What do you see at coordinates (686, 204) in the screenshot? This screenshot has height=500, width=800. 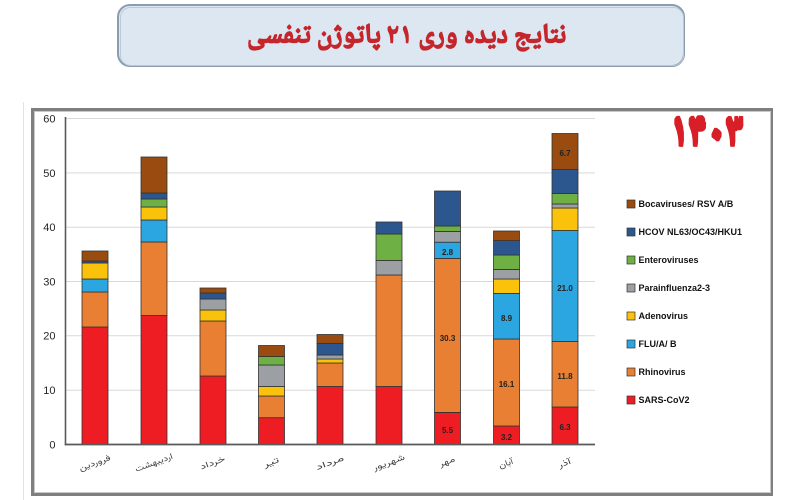 I see `svg-text: Bocaviruses/ RSV A/B` at bounding box center [686, 204].